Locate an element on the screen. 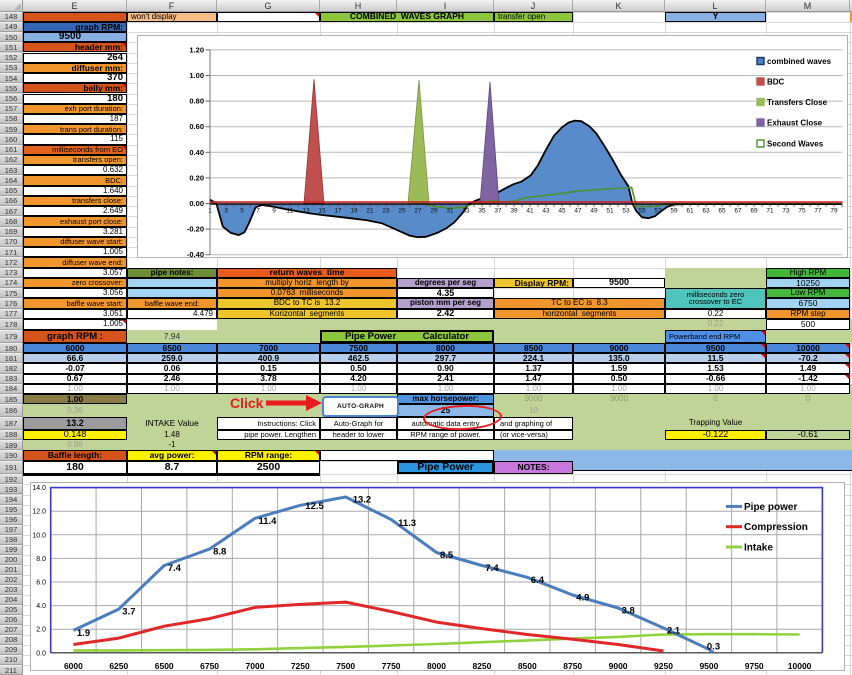 This screenshot has height=675, width=852. svg-text: 8.0 is located at coordinates (41, 559).